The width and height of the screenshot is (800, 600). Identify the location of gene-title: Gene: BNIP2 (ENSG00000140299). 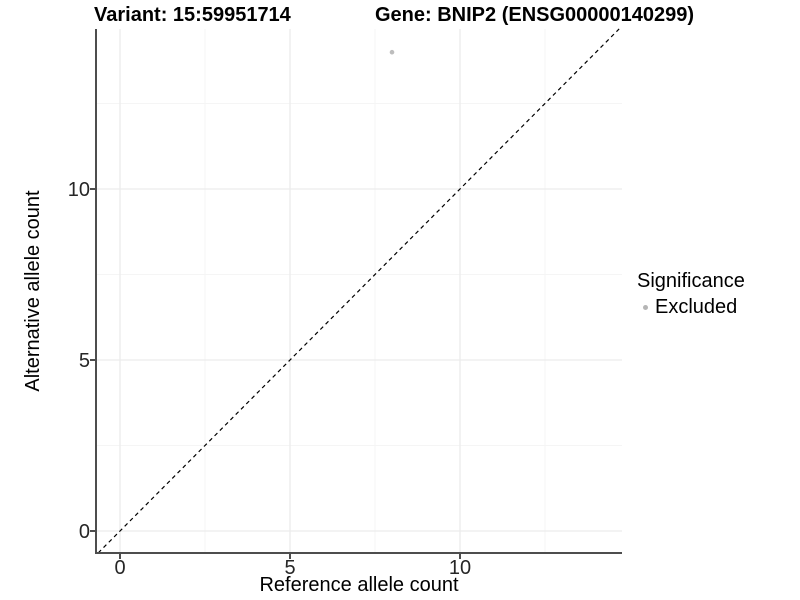
(535, 15).